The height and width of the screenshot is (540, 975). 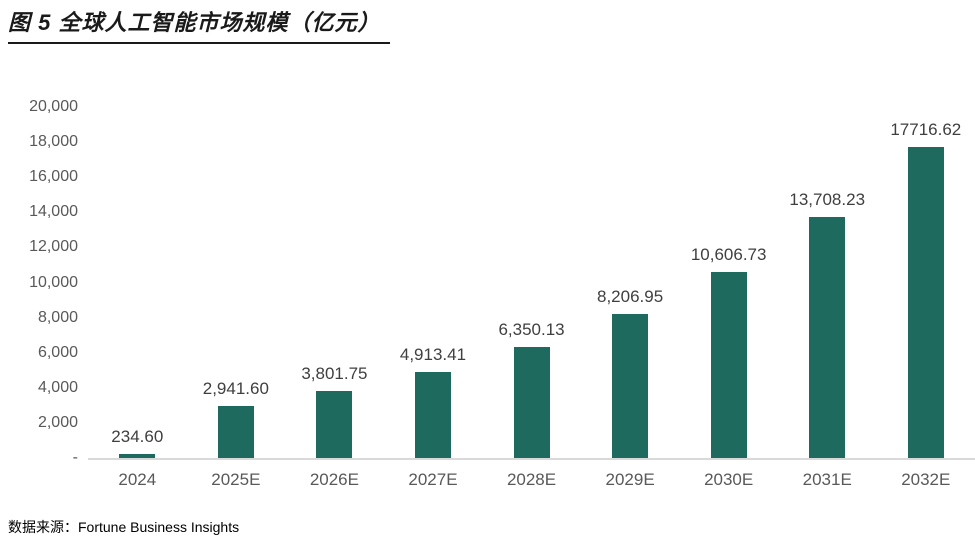 What do you see at coordinates (137, 282) in the screenshot?
I see `bar-column: 234.60` at bounding box center [137, 282].